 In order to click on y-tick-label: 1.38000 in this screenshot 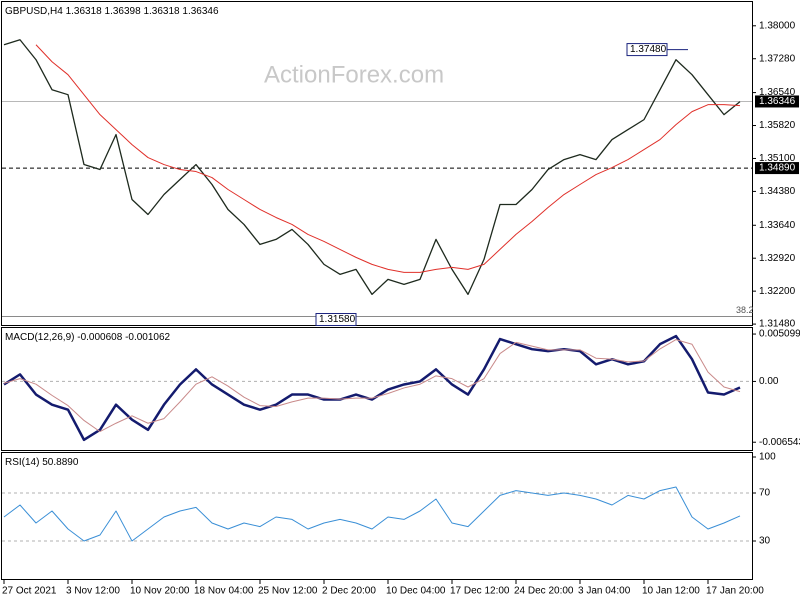, I will do `click(777, 25)`.